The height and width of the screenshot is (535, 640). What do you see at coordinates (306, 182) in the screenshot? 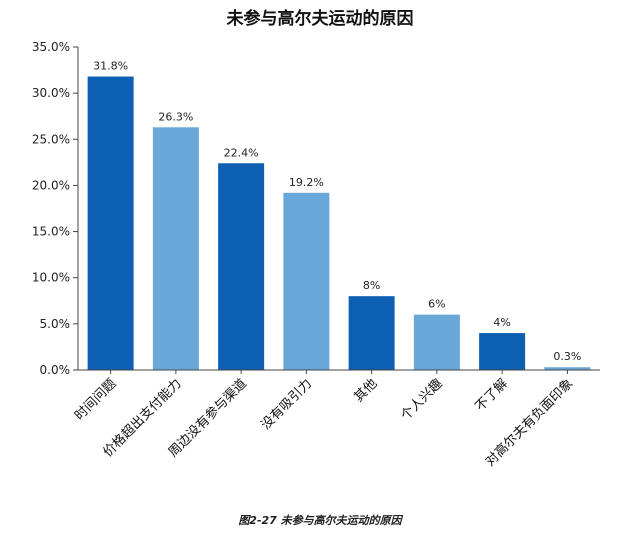
I see `bar-data-label: 19.2%` at bounding box center [306, 182].